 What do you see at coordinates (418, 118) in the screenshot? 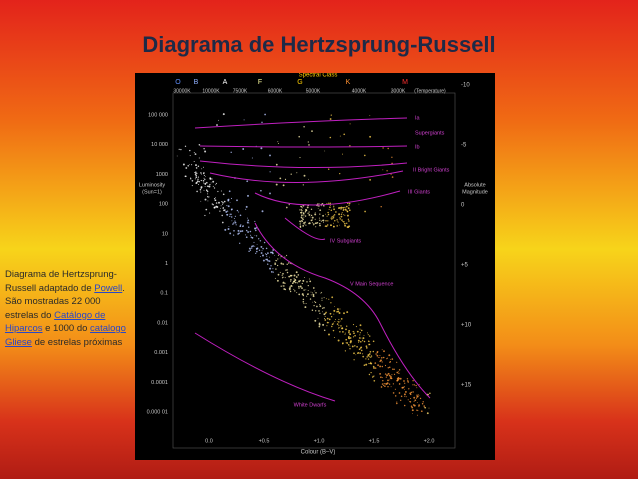
I see `diagram-label: Ia` at bounding box center [418, 118].